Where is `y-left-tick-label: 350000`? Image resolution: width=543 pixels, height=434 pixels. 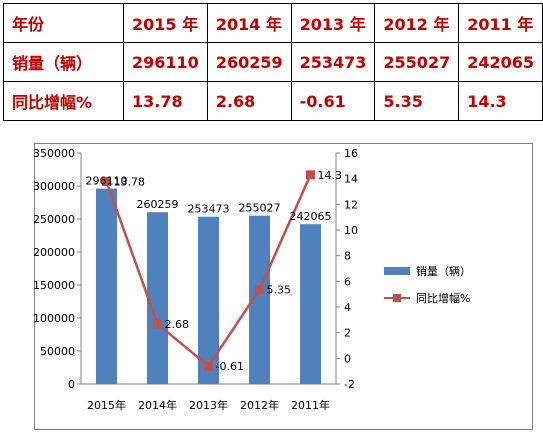 y-left-tick-label: 350000 is located at coordinates (54, 153).